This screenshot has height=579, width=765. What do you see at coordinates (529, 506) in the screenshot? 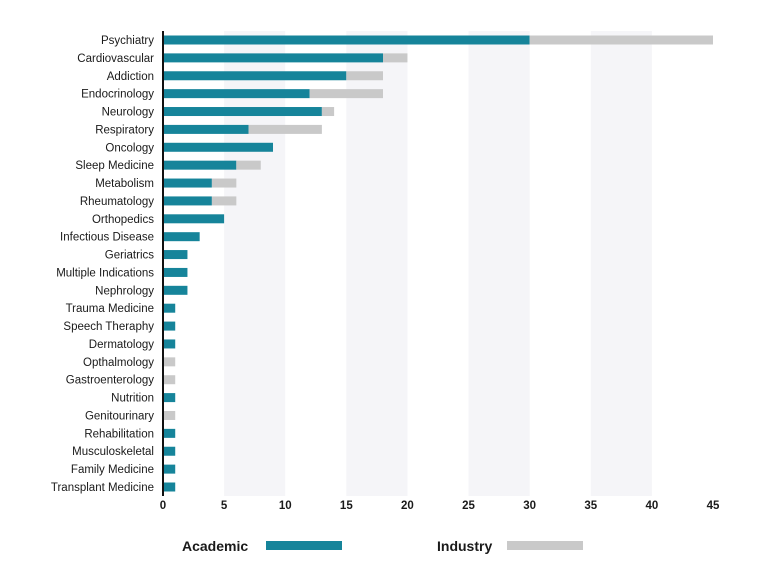
I see `x-tick-label: 30` at bounding box center [529, 506].